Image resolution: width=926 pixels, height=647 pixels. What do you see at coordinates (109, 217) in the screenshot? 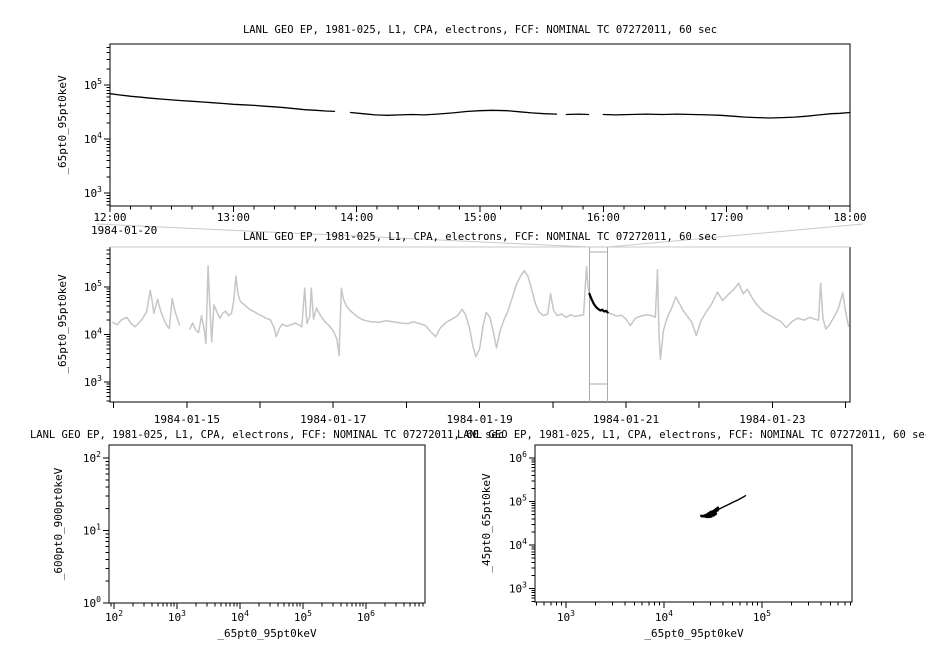
I see `x-tick-label: 12:00` at bounding box center [109, 217].